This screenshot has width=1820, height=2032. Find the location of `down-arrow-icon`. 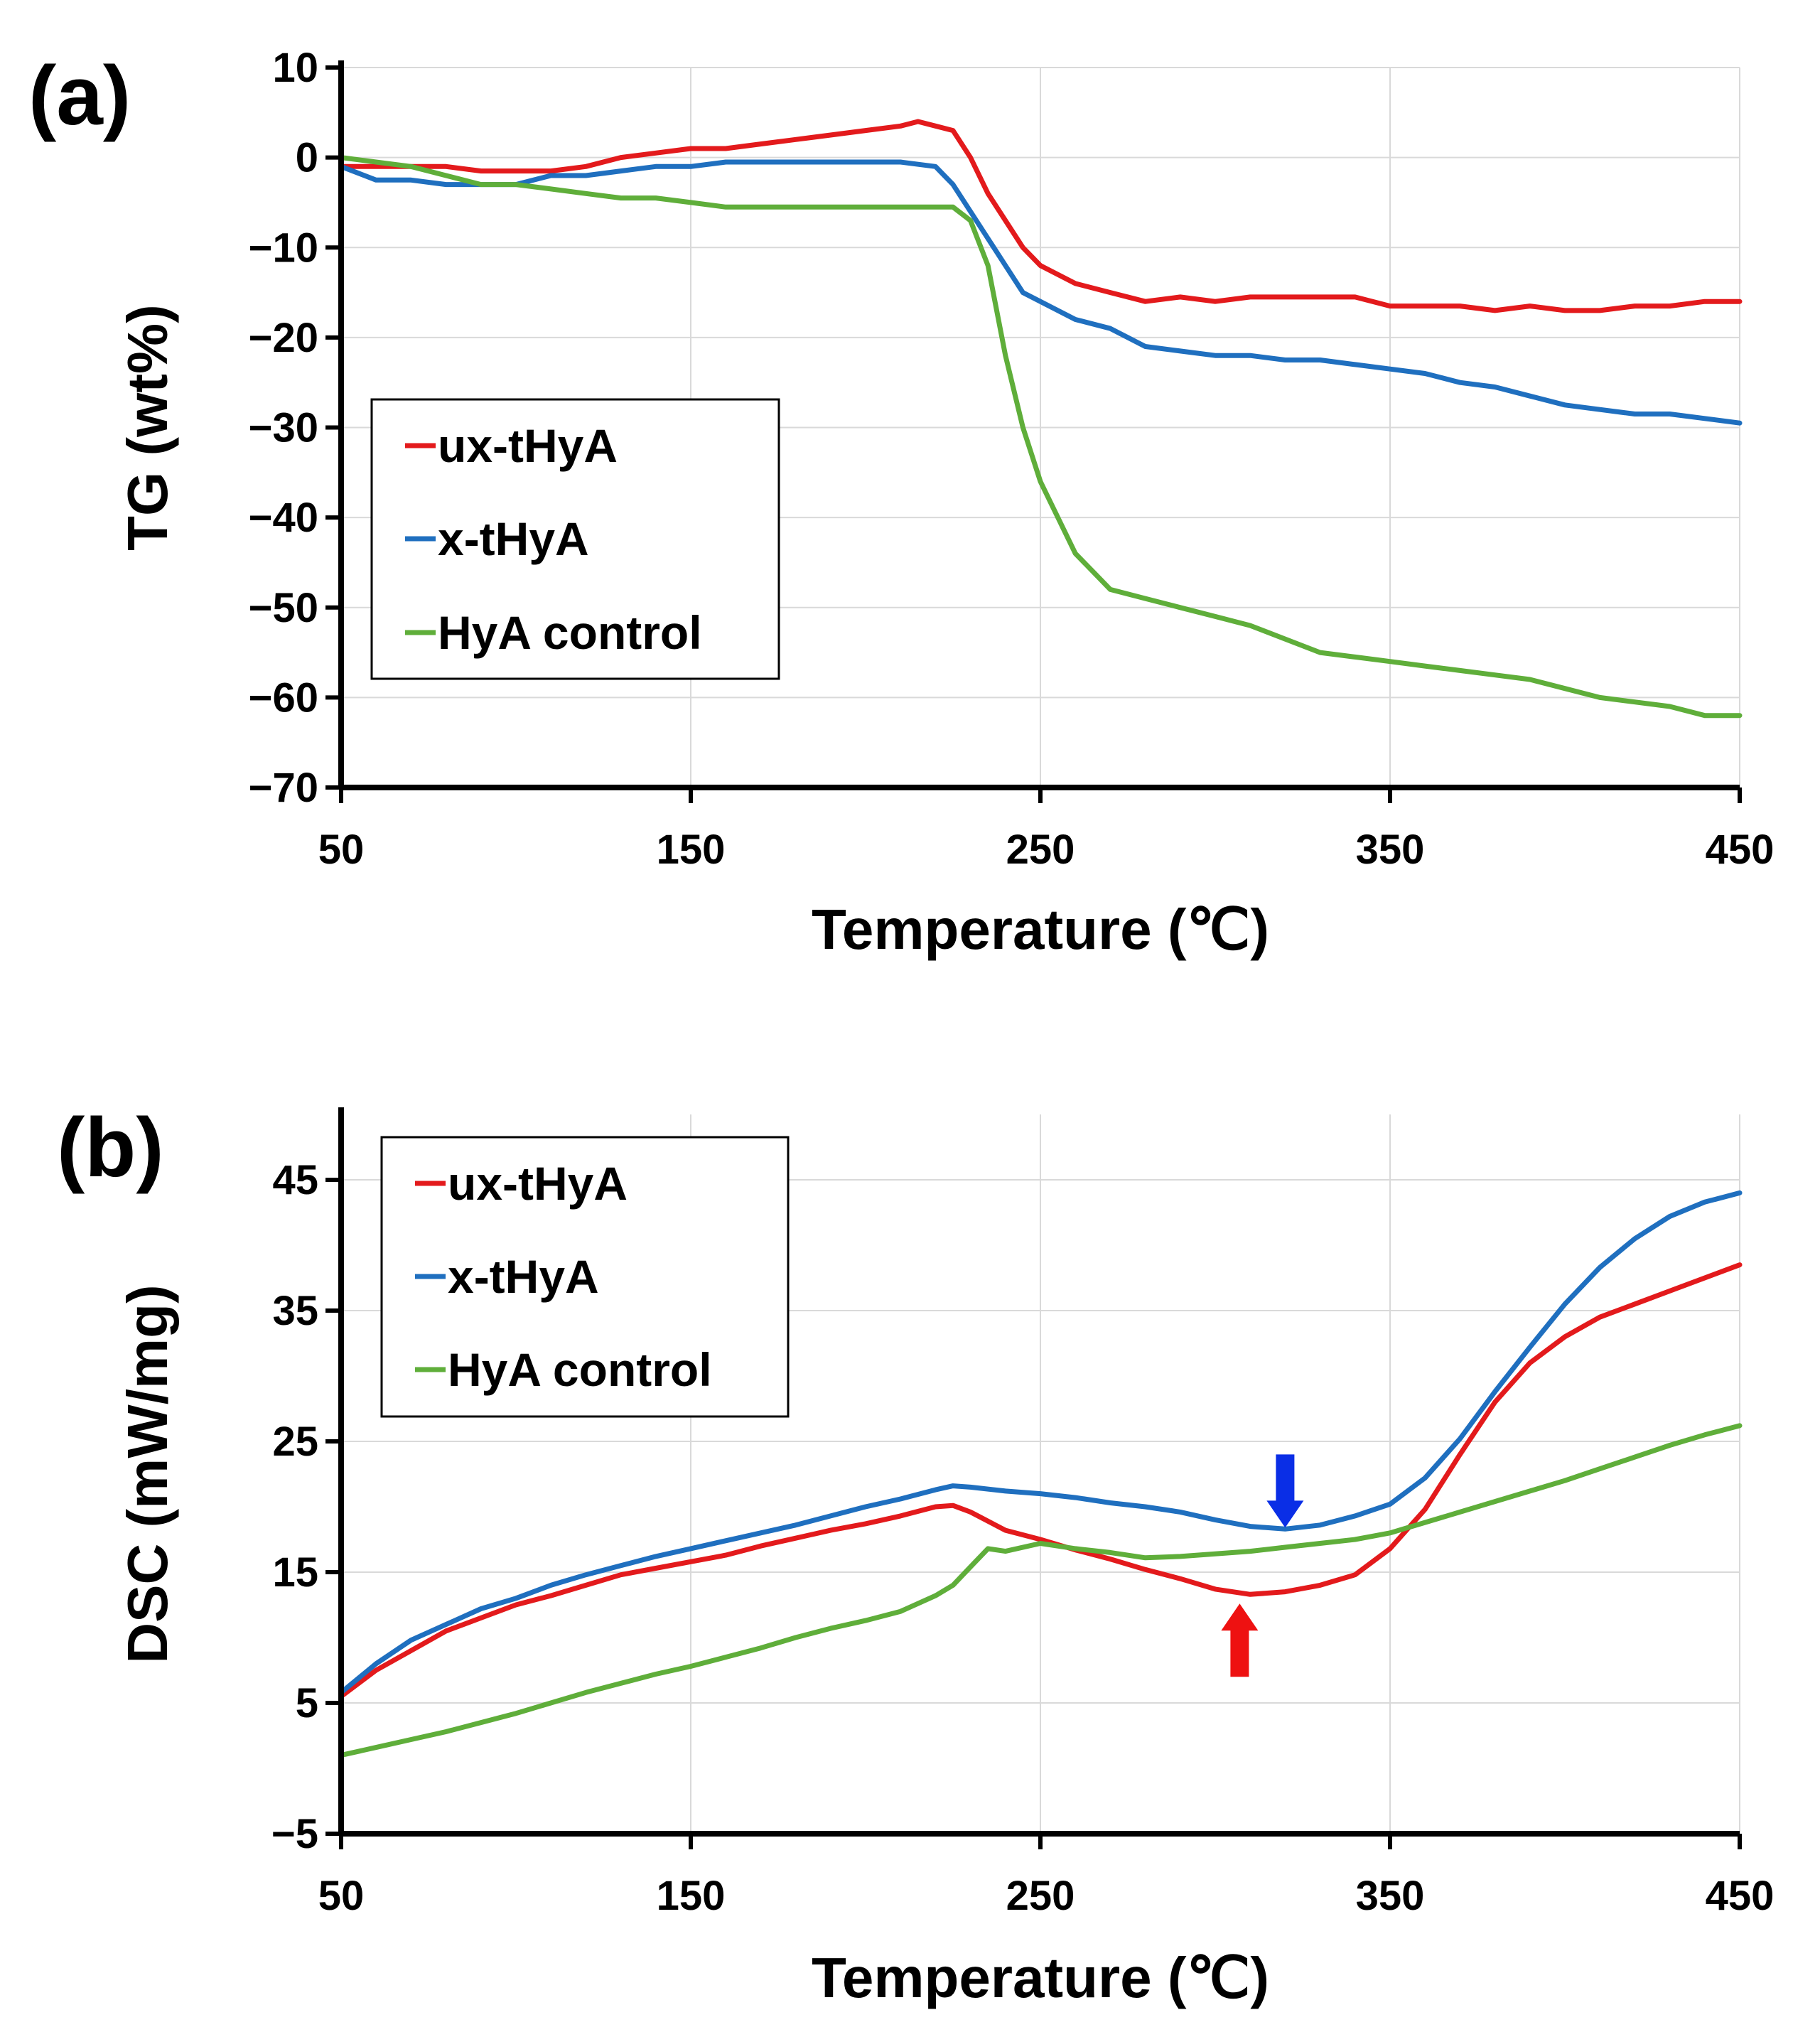

down-arrow-icon is located at coordinates (1285, 1491).